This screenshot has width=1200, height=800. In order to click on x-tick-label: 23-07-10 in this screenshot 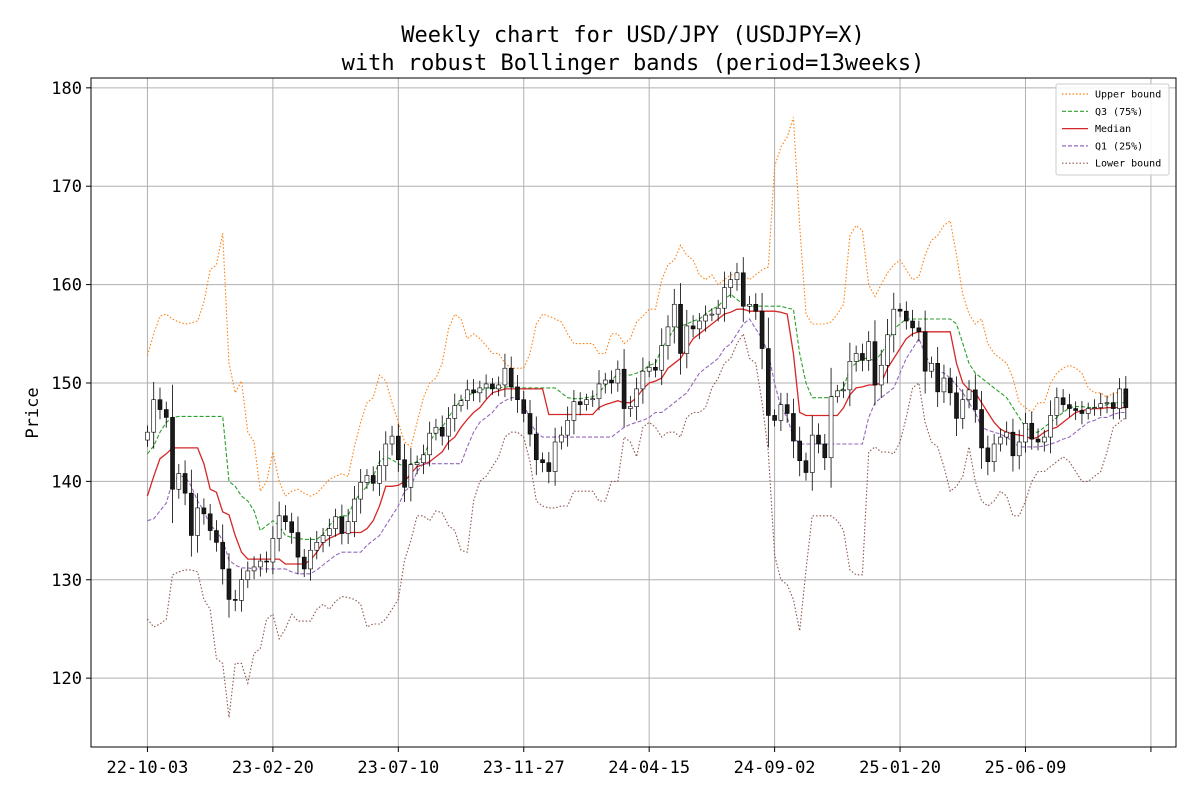, I will do `click(398, 768)`.